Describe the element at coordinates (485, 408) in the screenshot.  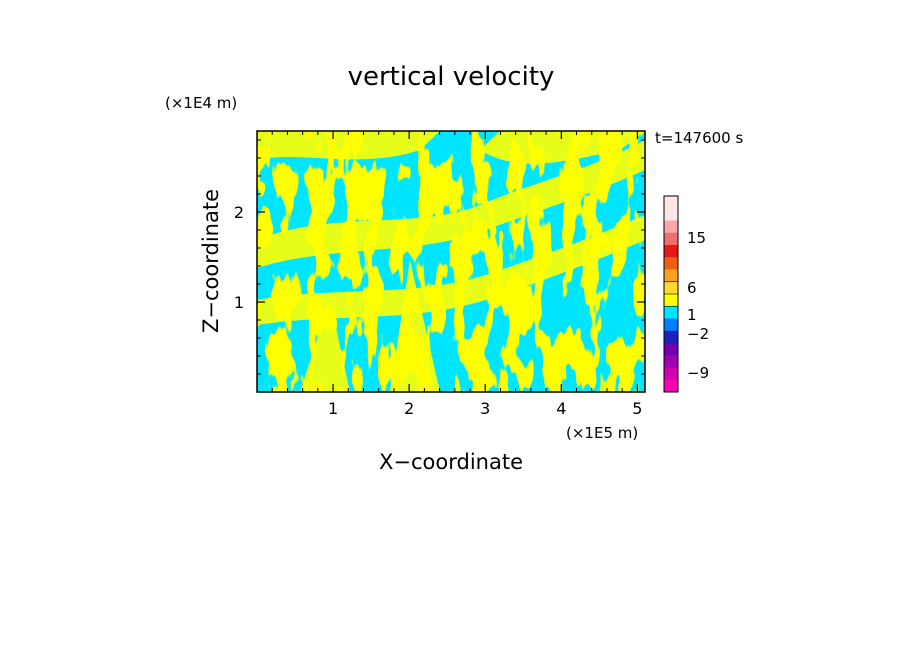
I see `x-tick-label: 3` at that location.